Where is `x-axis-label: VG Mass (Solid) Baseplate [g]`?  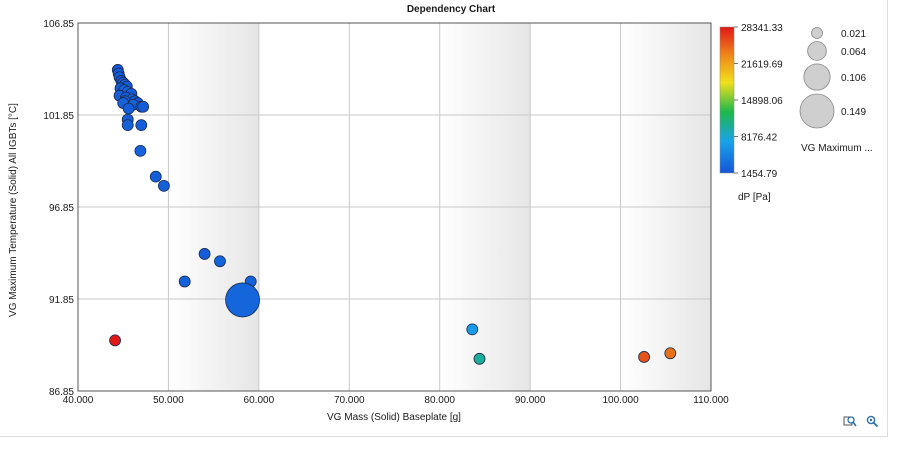
x-axis-label: VG Mass (Solid) Baseplate [g] is located at coordinates (394, 417).